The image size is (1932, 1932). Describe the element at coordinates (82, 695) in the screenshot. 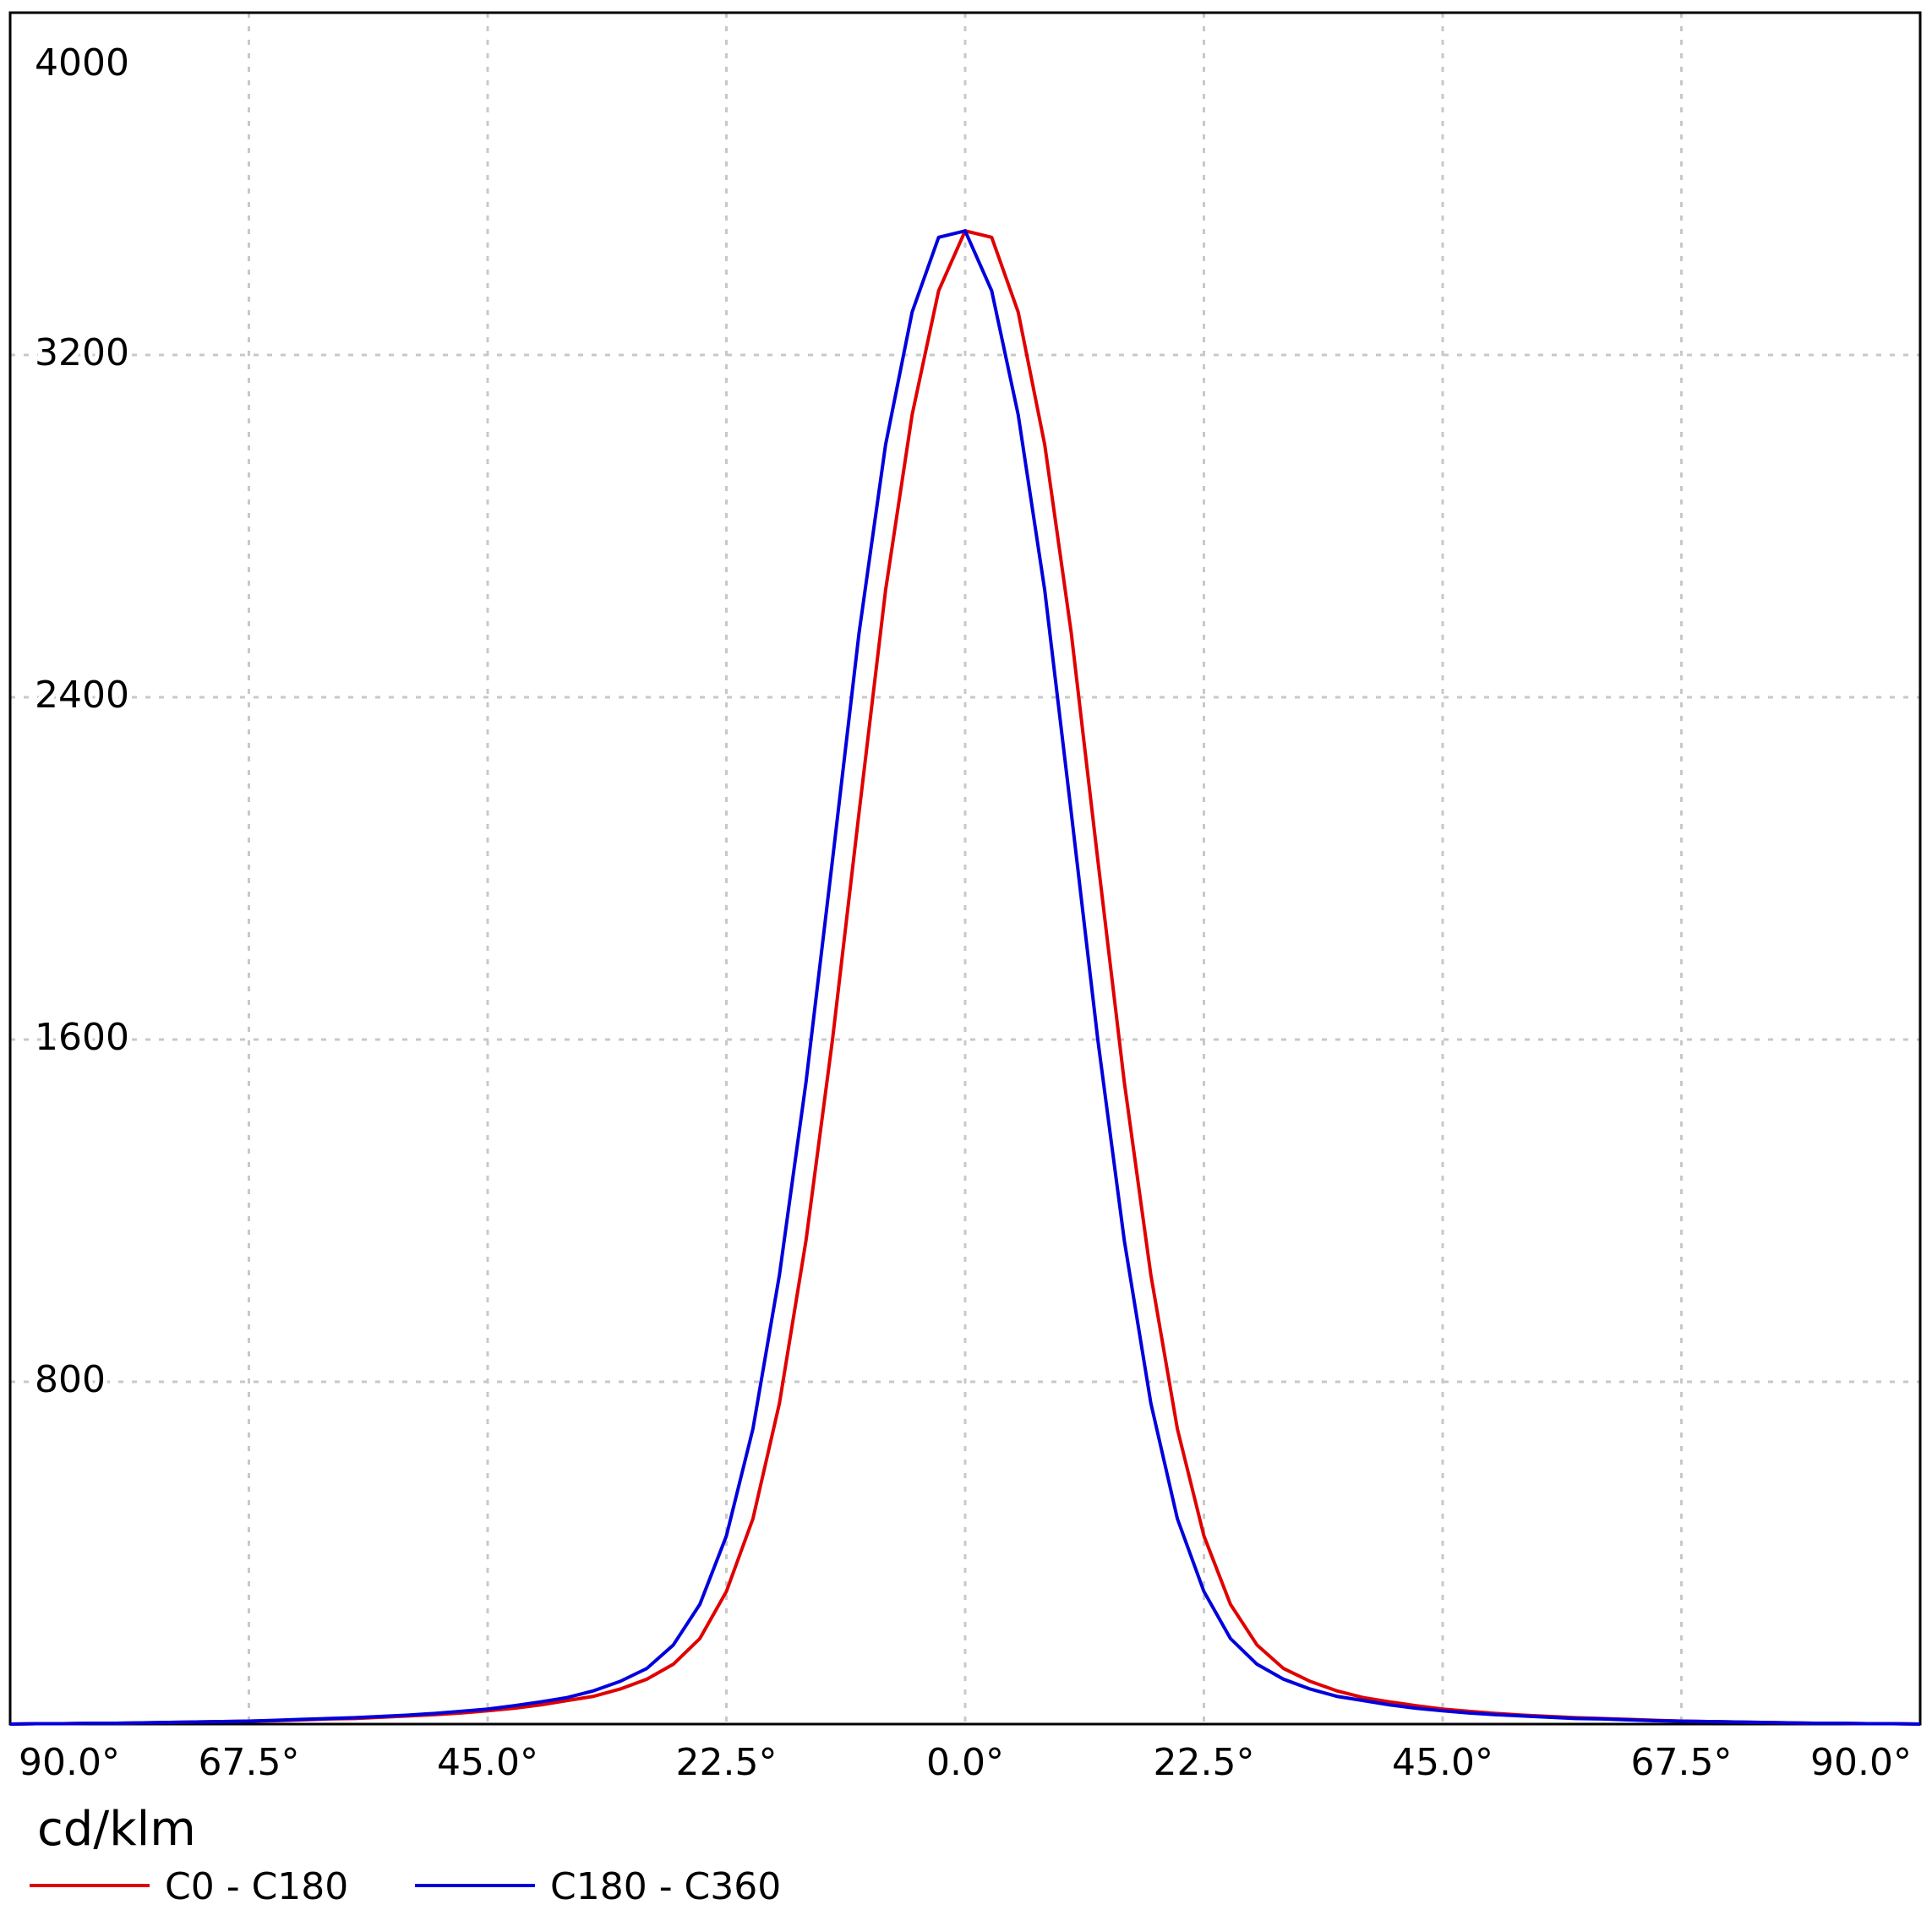

I see `y-tick-label: 2400` at that location.